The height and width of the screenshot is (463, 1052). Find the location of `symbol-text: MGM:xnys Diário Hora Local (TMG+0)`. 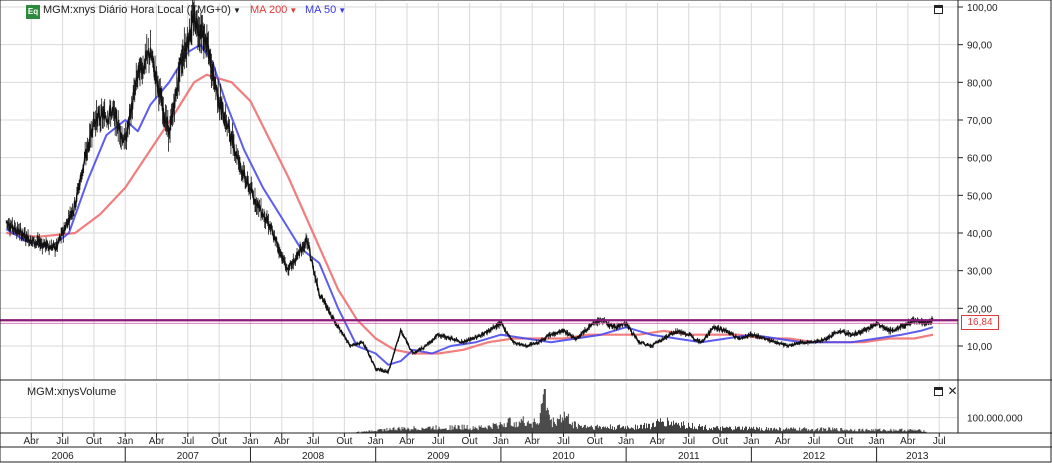

symbol-text: MGM:xnys Diário Hora Local (TMG+0) is located at coordinates (137, 10).